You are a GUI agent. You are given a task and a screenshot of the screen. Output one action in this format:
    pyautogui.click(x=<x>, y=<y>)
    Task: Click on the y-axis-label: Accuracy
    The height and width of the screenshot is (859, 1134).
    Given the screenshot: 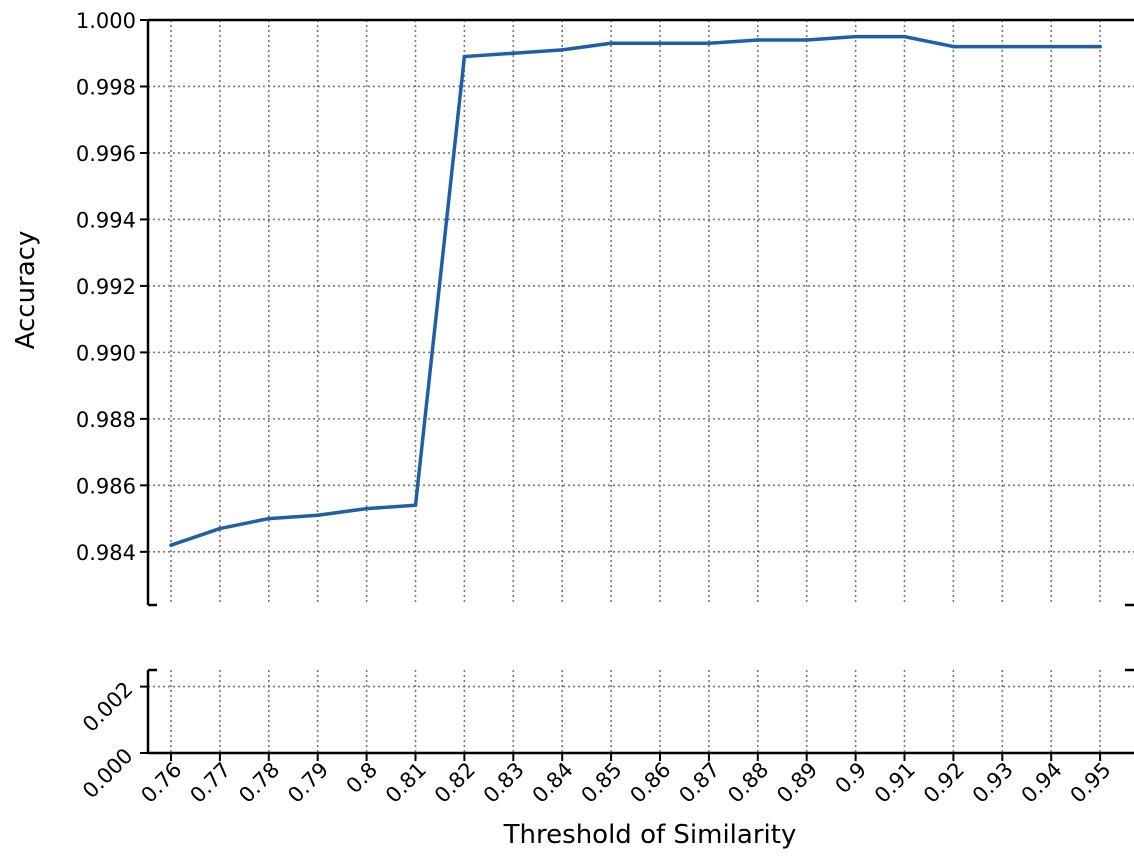 What is the action you would take?
    pyautogui.click(x=26, y=290)
    